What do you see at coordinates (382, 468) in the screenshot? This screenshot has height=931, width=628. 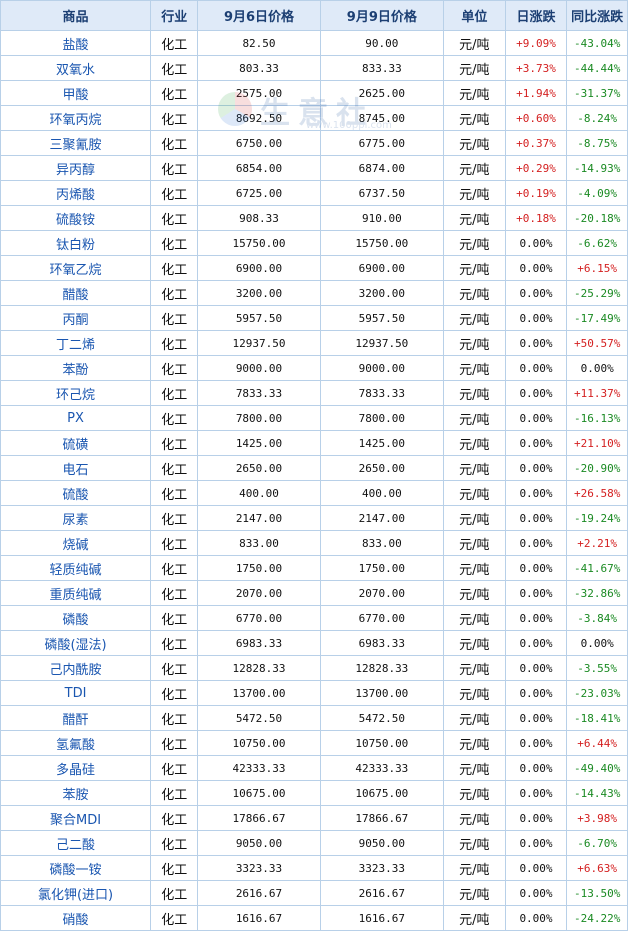 I see `price-curr-cell: 2650.00` at bounding box center [382, 468].